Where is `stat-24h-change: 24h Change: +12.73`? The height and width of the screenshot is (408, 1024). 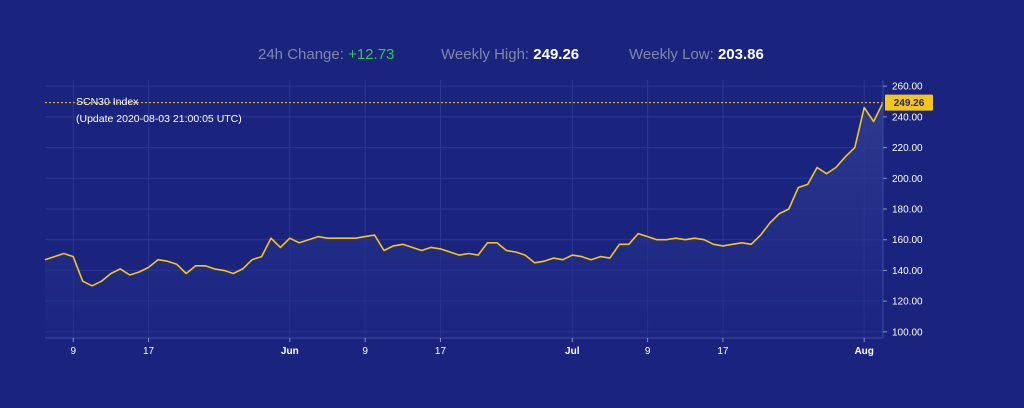 stat-24h-change: 24h Change: +12.73 is located at coordinates (326, 54).